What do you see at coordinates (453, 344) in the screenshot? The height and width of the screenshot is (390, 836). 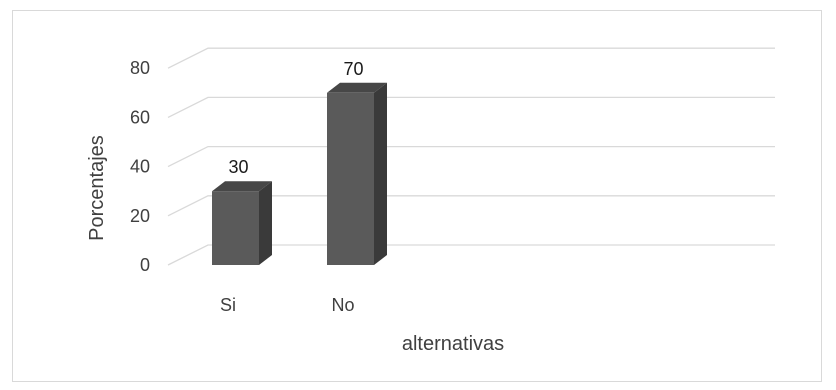 I see `x-axis-title: alternativas` at bounding box center [453, 344].